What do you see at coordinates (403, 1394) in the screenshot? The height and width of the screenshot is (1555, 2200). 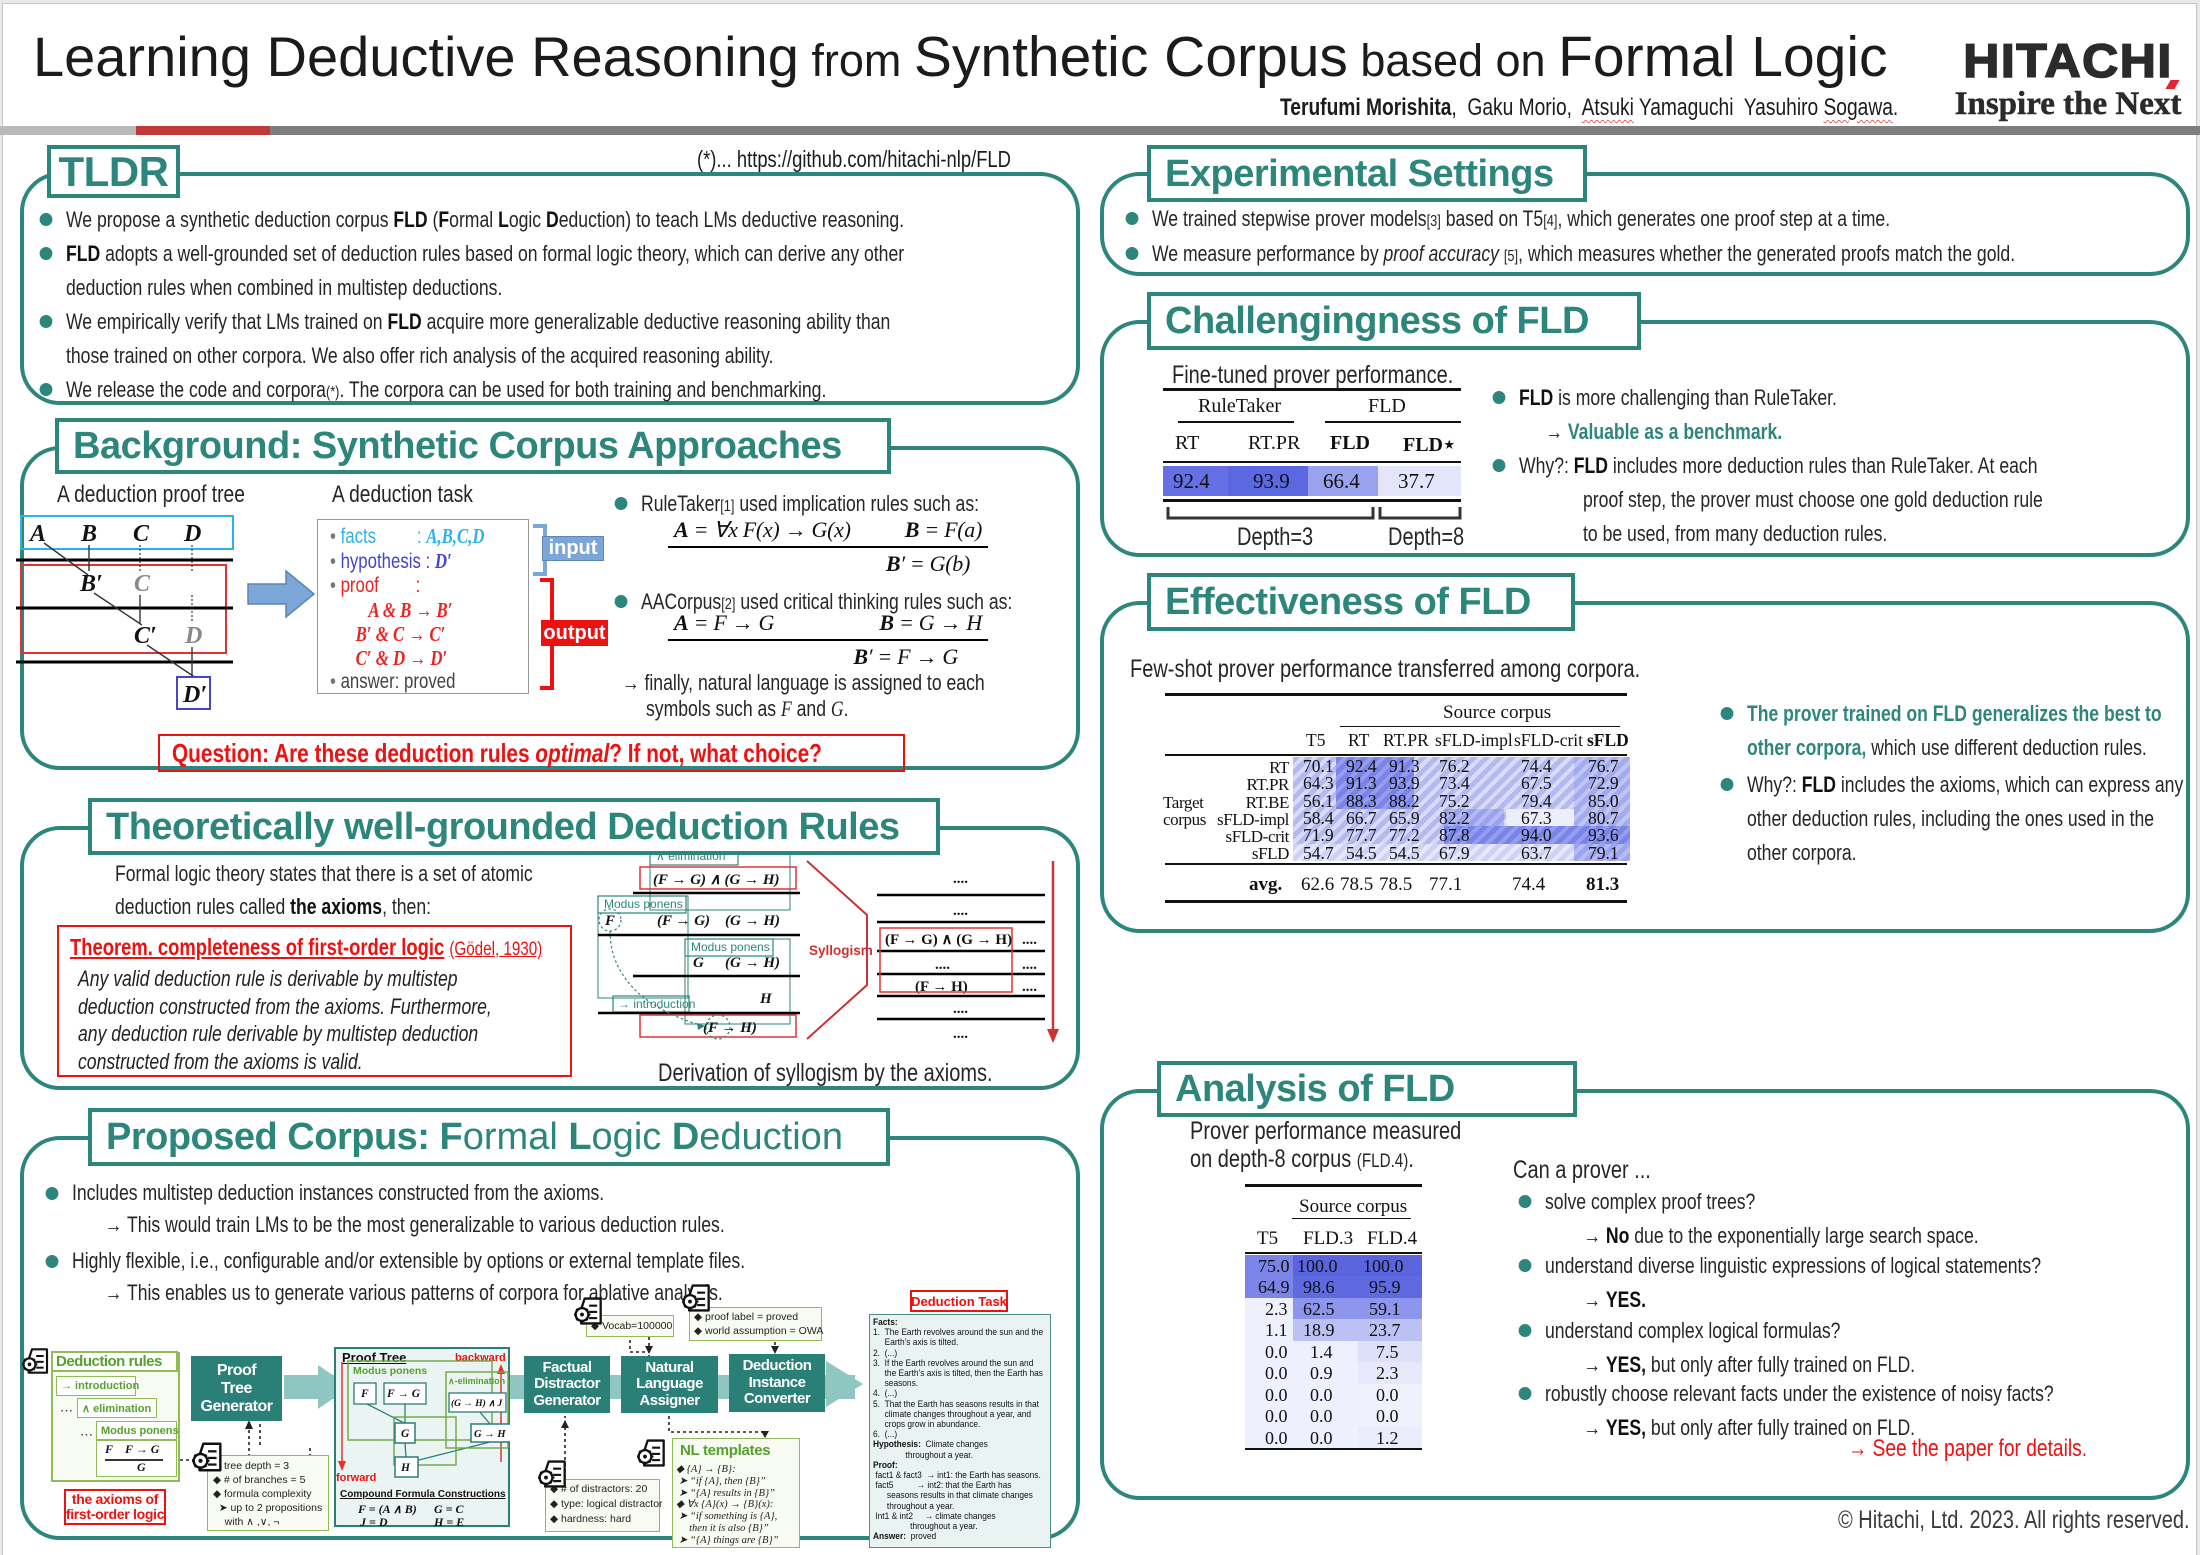 I see `svg-text: F → G` at bounding box center [403, 1394].